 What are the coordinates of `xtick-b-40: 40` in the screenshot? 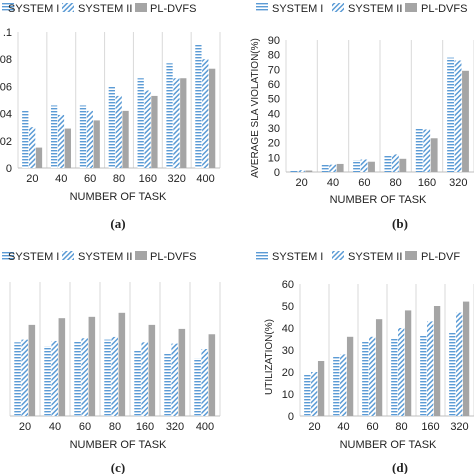 It's located at (333, 183).